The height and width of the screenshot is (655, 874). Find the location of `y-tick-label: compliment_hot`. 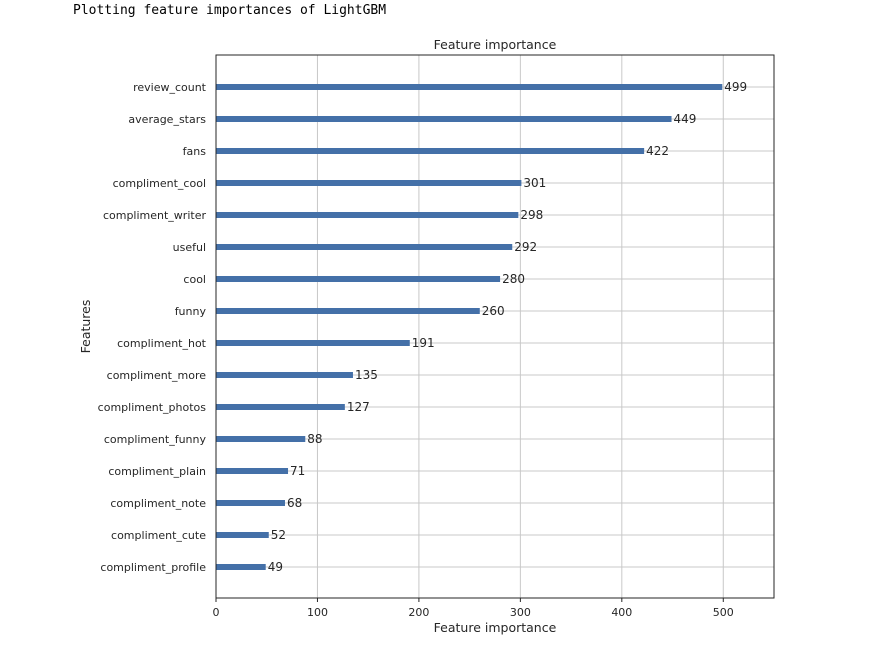

y-tick-label: compliment_hot is located at coordinates (162, 343).